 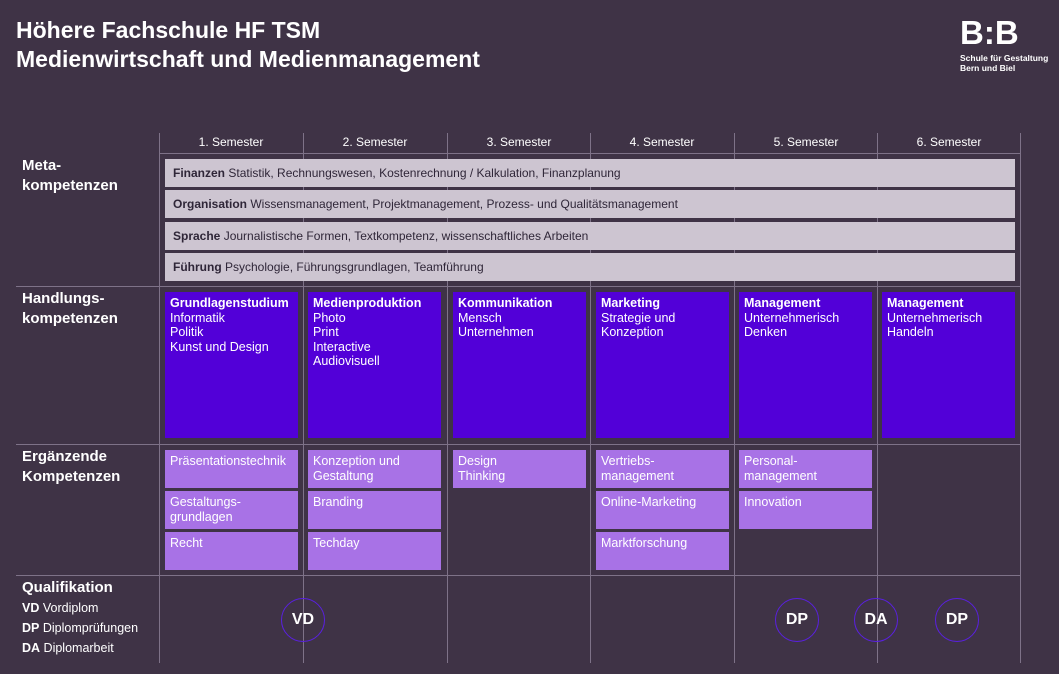 I want to click on row-label-handlung: Handlungs- kompetenzen, so click(x=70, y=309).